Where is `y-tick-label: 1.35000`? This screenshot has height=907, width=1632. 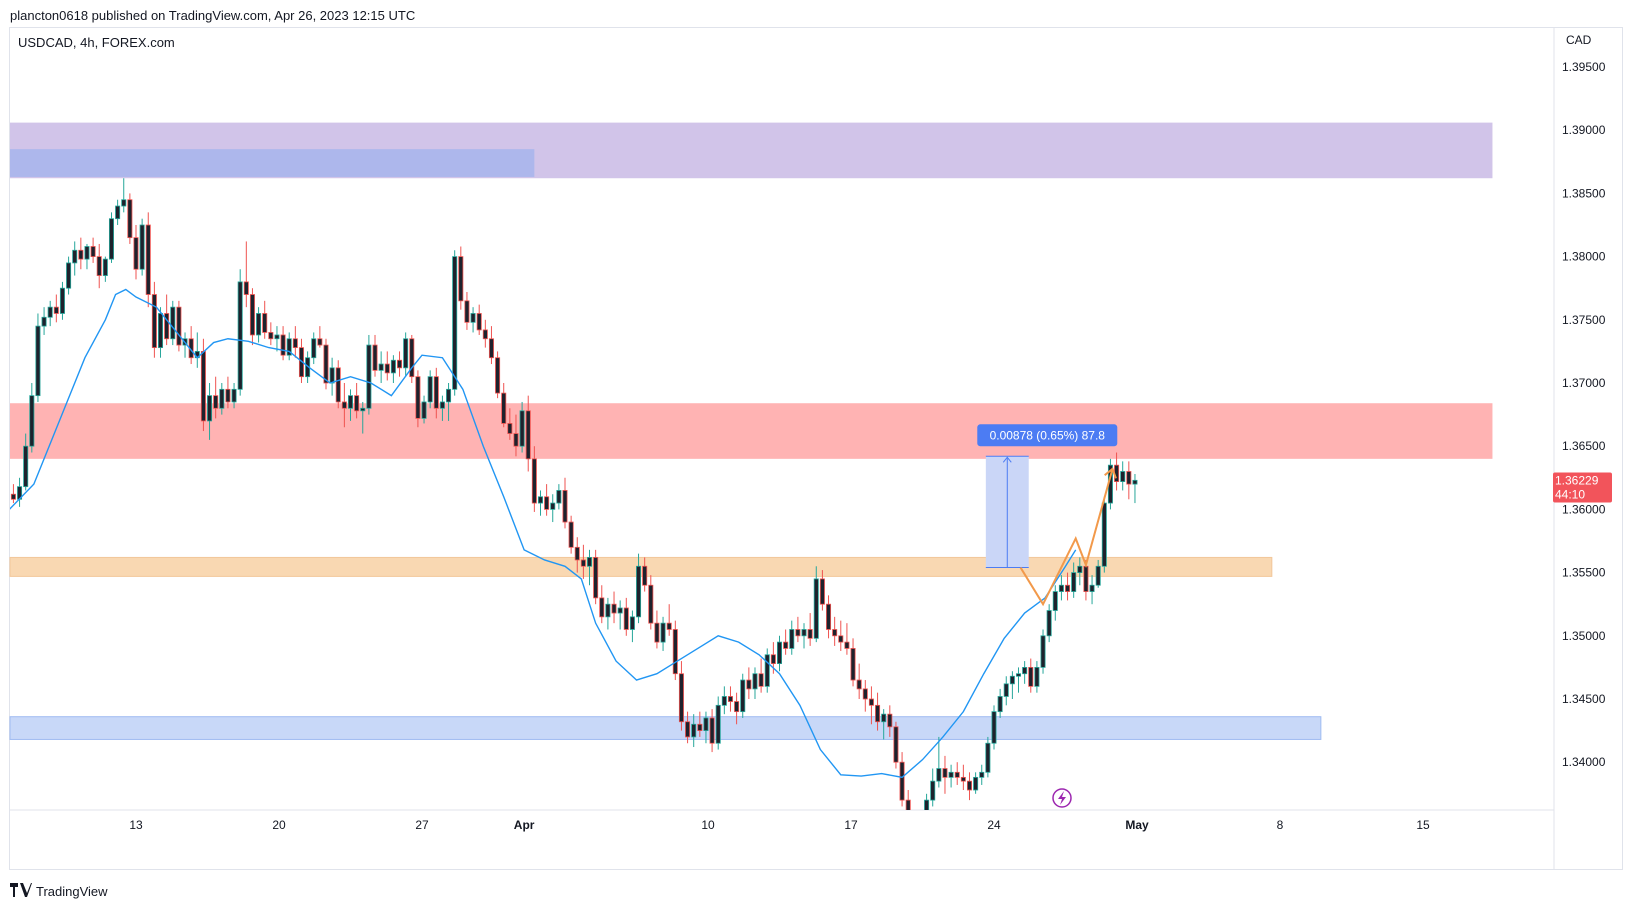 y-tick-label: 1.35000 is located at coordinates (1584, 636).